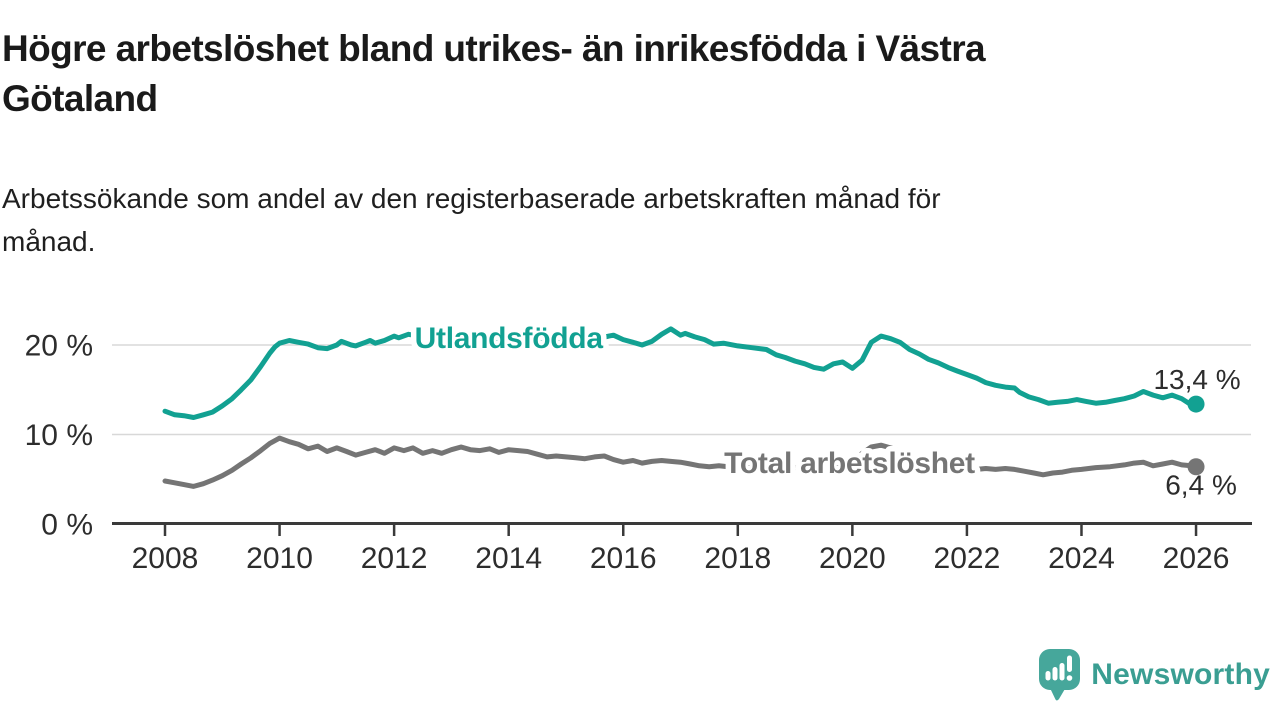 Image resolution: width=1280 pixels, height=720 pixels. What do you see at coordinates (67, 525) in the screenshot?
I see `y-axis-label-0: 0 %` at bounding box center [67, 525].